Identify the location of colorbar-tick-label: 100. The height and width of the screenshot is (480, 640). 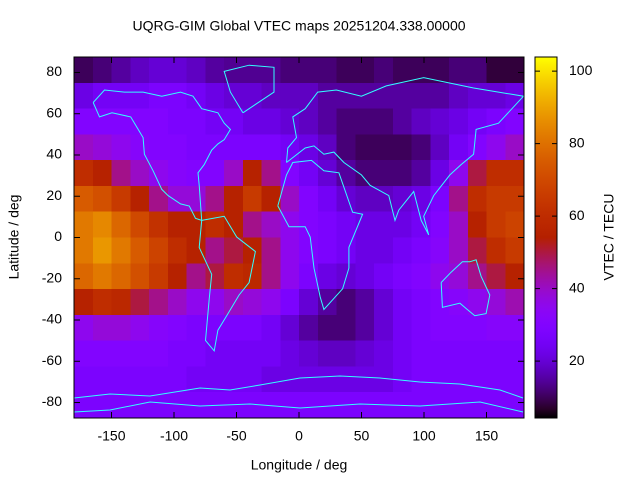
(581, 70).